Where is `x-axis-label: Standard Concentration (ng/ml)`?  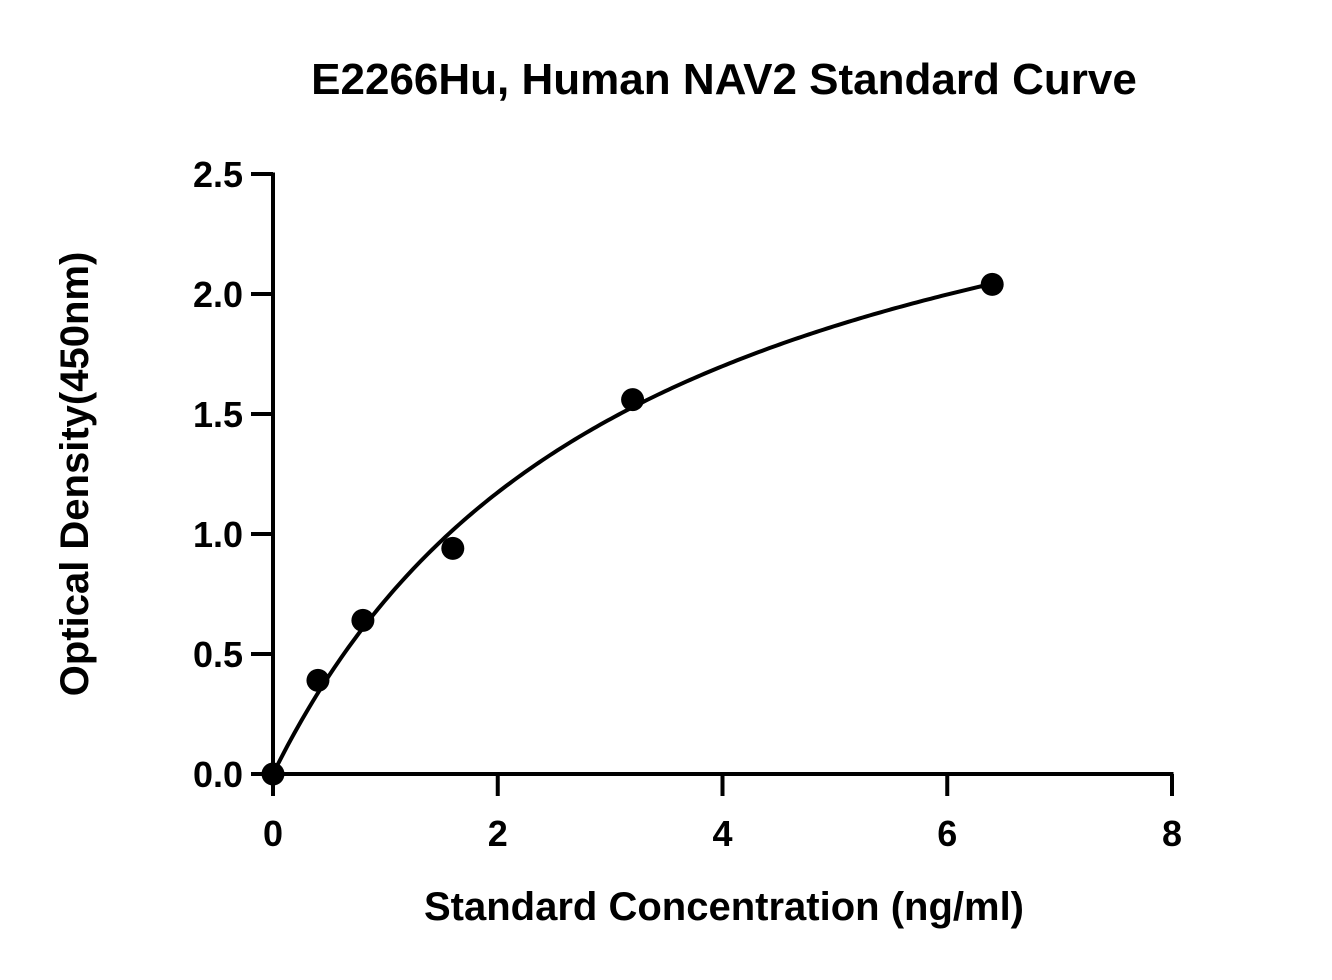 x-axis-label: Standard Concentration (ng/ml) is located at coordinates (724, 907).